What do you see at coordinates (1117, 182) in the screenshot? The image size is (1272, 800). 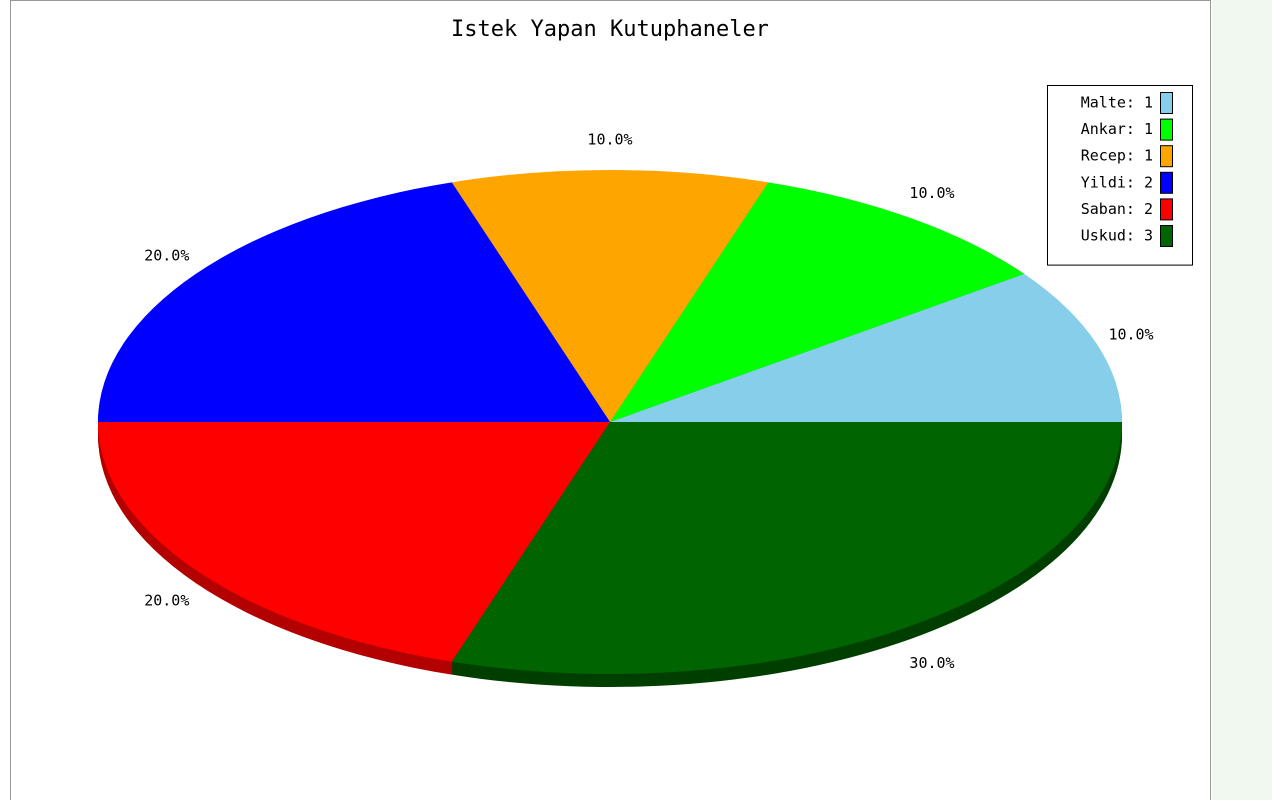 I see `legend-label: Yildi: 2` at bounding box center [1117, 182].